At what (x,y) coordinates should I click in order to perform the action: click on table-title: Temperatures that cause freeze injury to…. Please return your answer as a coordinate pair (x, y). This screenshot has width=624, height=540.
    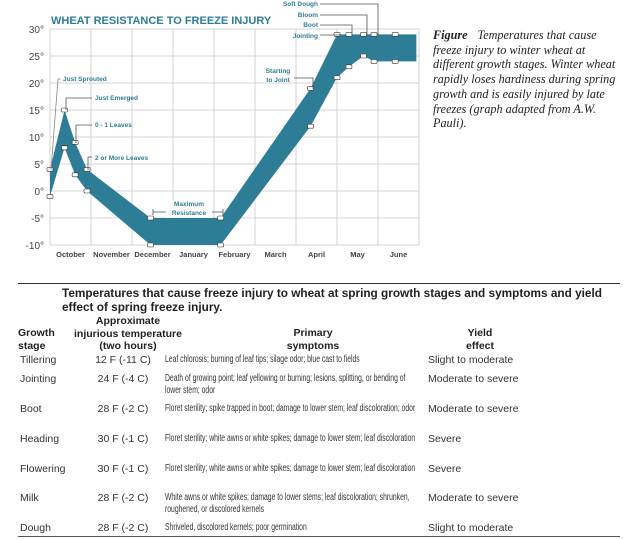
    Looking at the image, I should click on (332, 300).